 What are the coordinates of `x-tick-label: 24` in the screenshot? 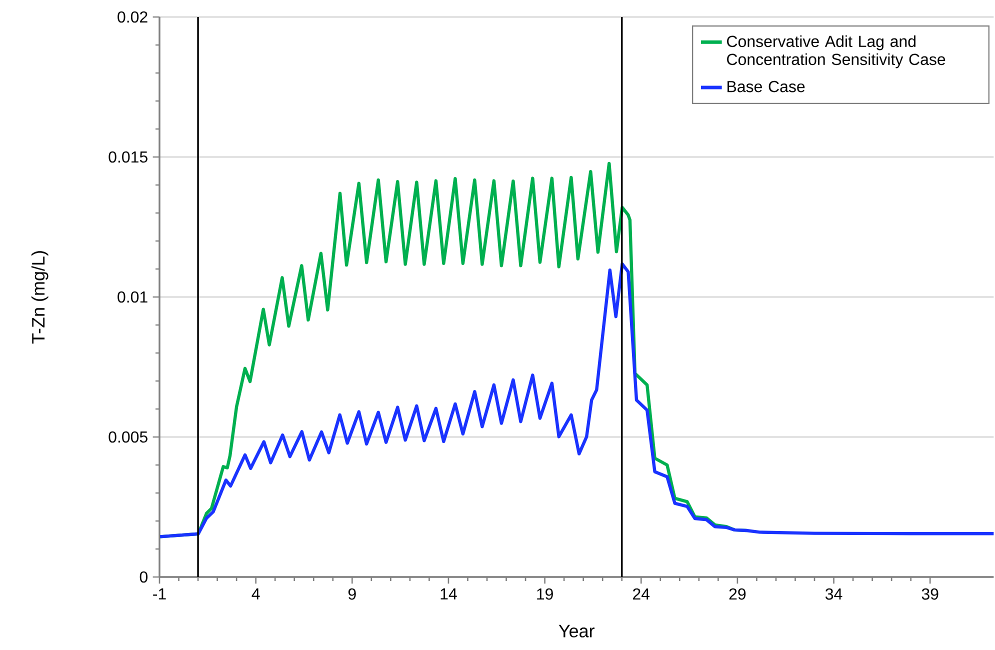 It's located at (641, 594).